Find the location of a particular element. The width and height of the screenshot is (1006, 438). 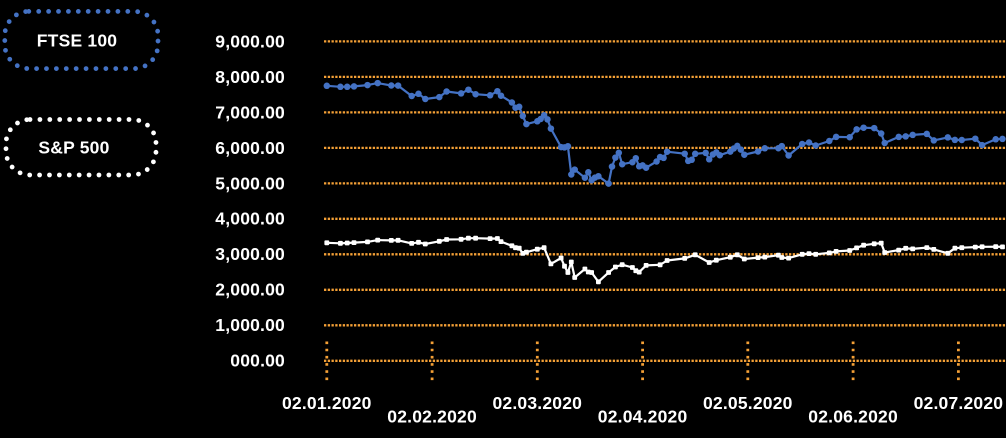

svg-text: 5,000.00 is located at coordinates (250, 183).